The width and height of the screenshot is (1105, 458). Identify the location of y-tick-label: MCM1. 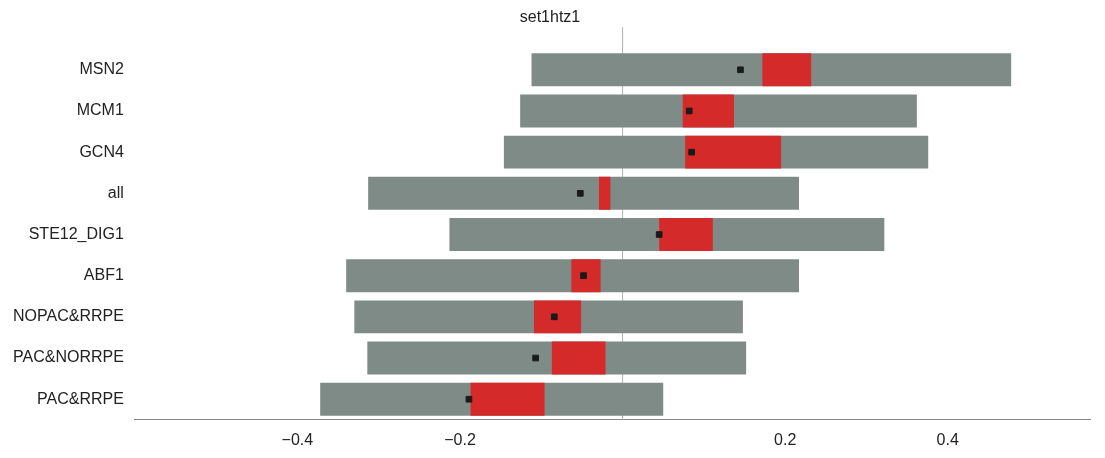
(100, 110).